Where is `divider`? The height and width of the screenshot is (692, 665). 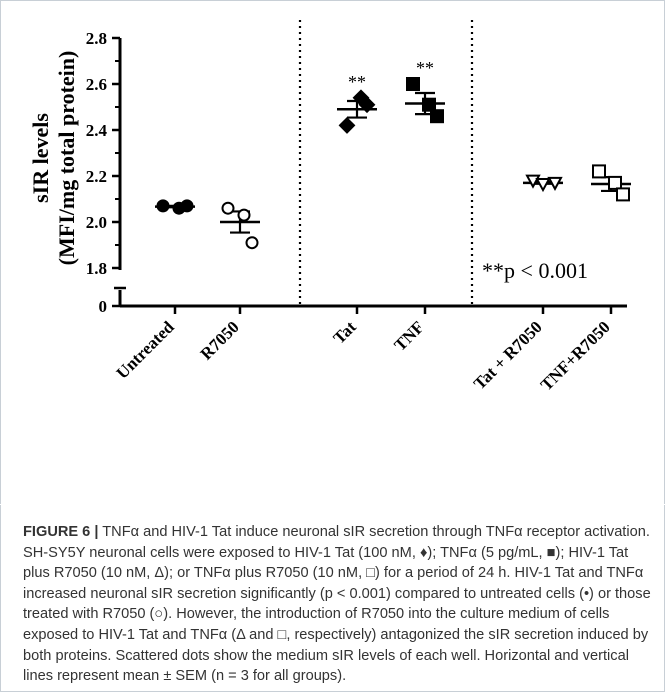
divider is located at coordinates (332, 504).